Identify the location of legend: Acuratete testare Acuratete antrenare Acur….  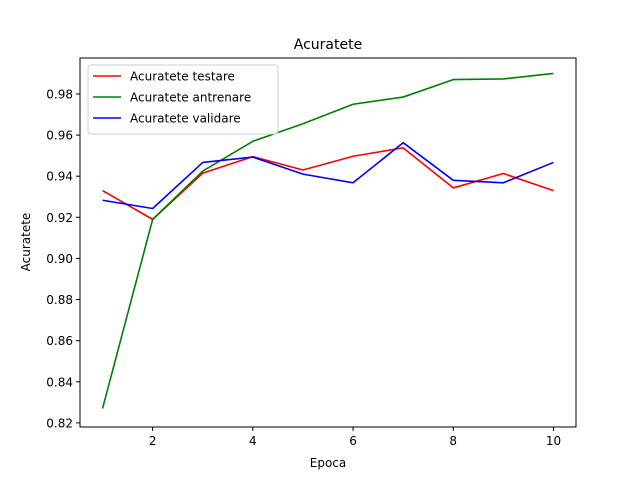
(183, 99).